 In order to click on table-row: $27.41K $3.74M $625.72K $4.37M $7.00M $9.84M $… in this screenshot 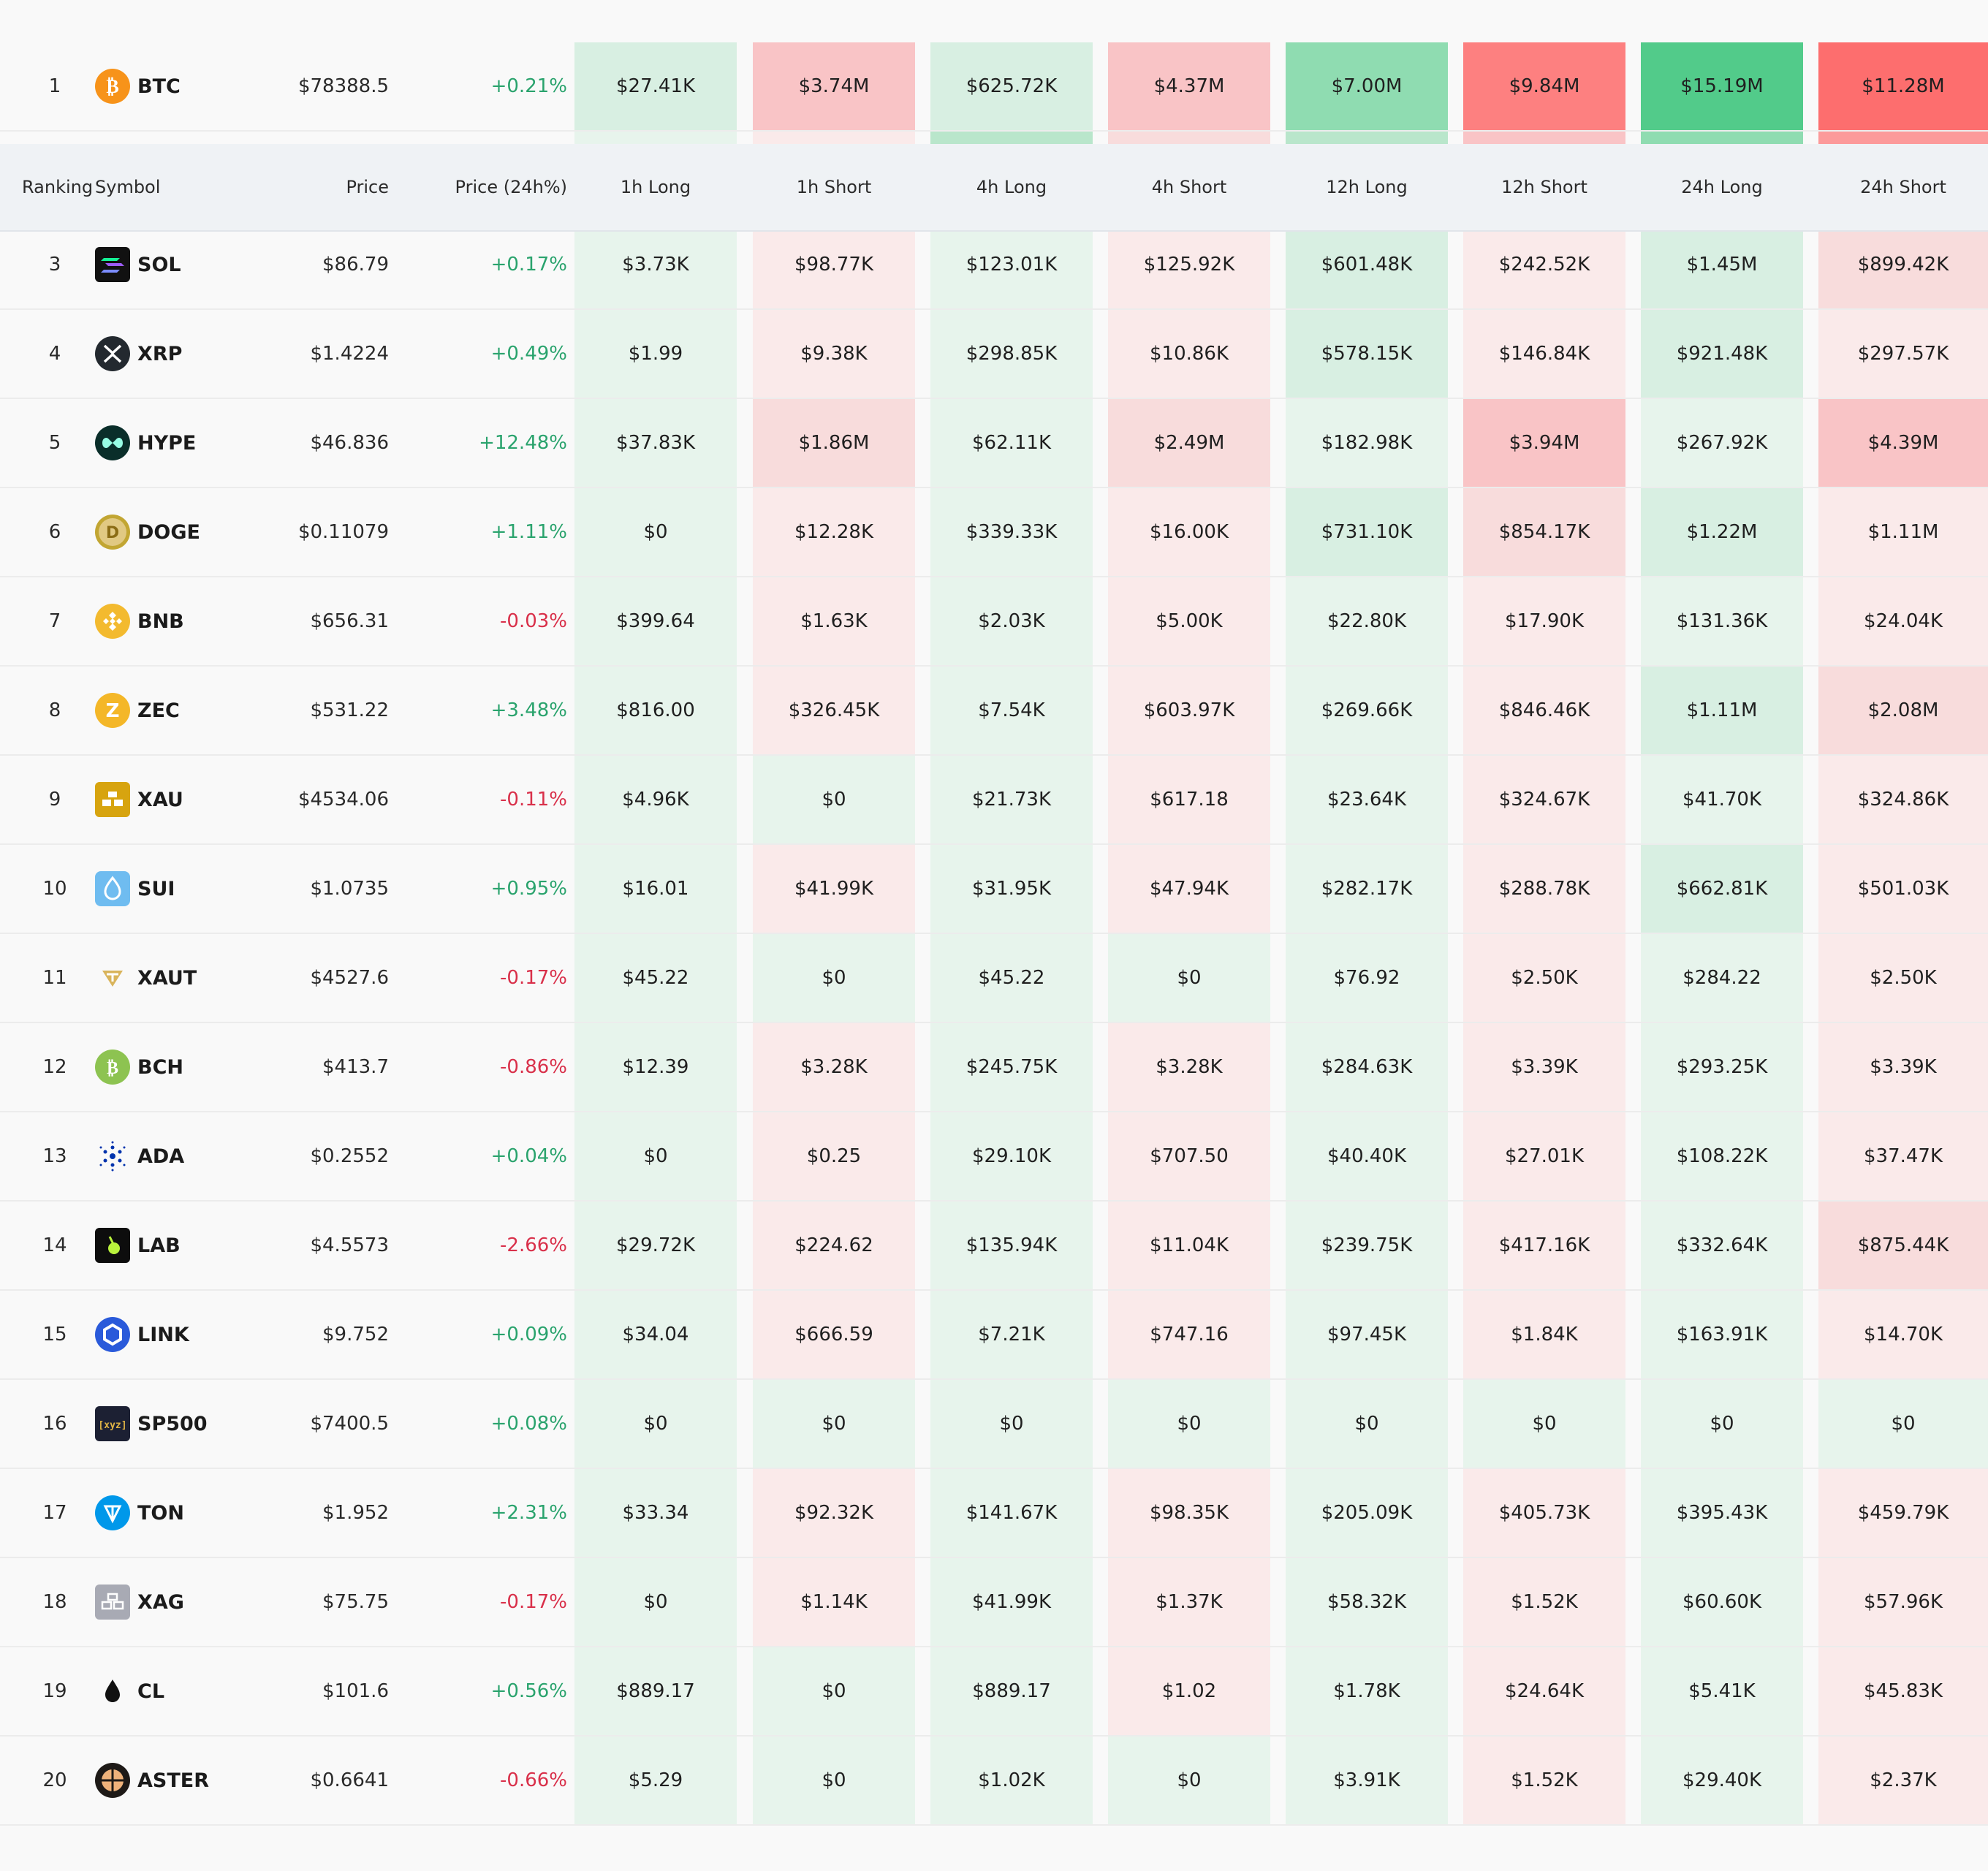, I will do `click(994, 87)`.